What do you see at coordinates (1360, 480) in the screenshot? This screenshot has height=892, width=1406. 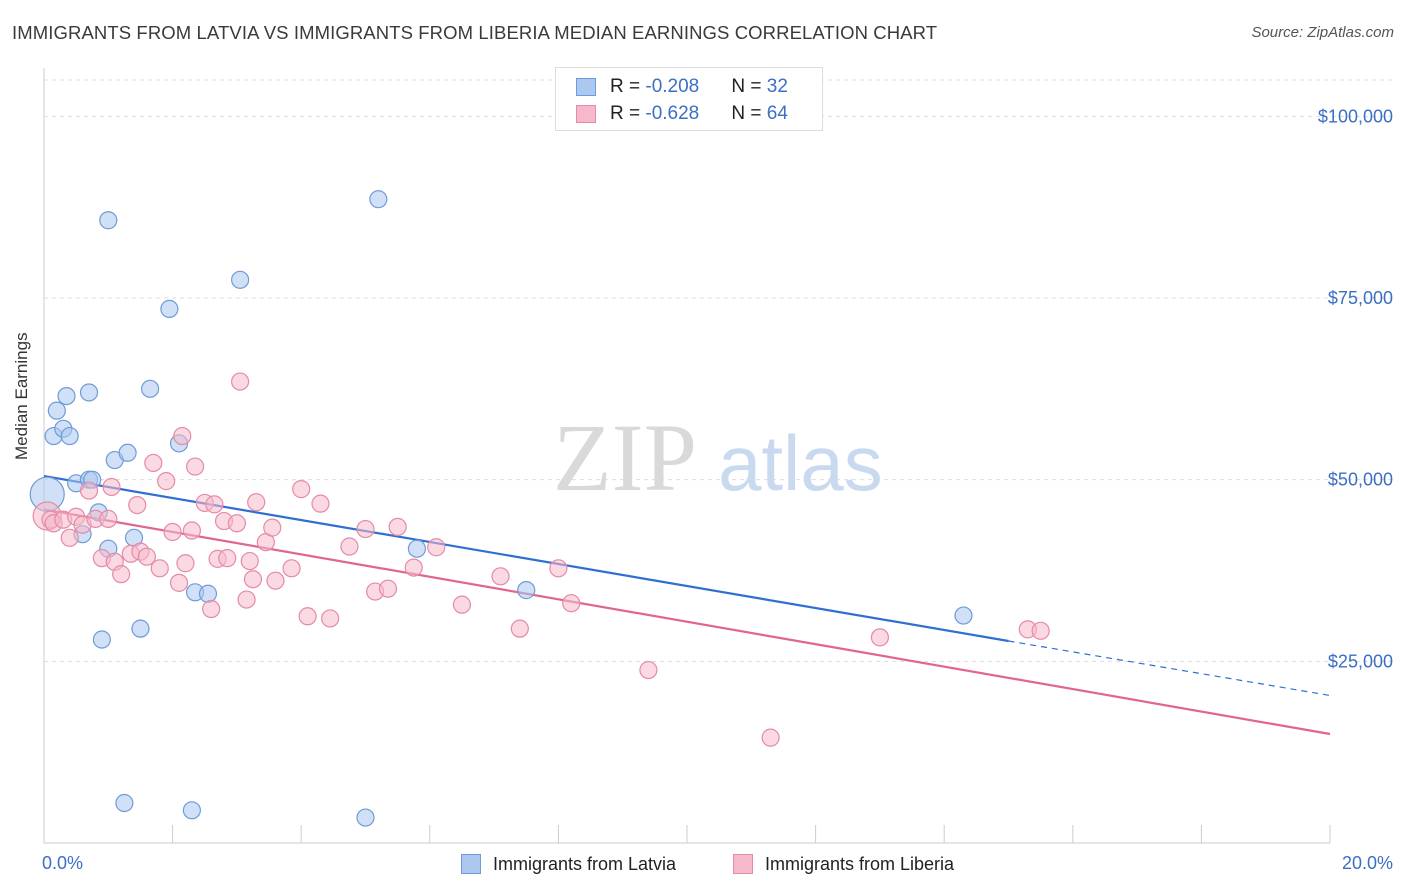 I see `y-tick-label: $50,000` at bounding box center [1360, 480].